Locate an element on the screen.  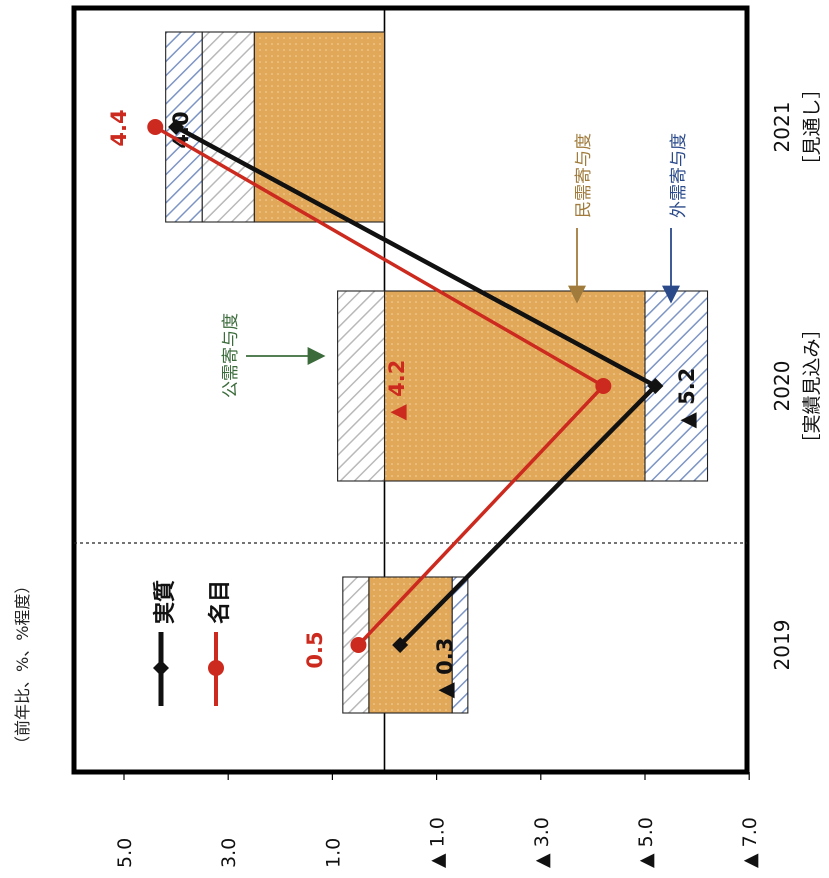
axis-tick-label: 5.0 is located at coordinates (125, 853).